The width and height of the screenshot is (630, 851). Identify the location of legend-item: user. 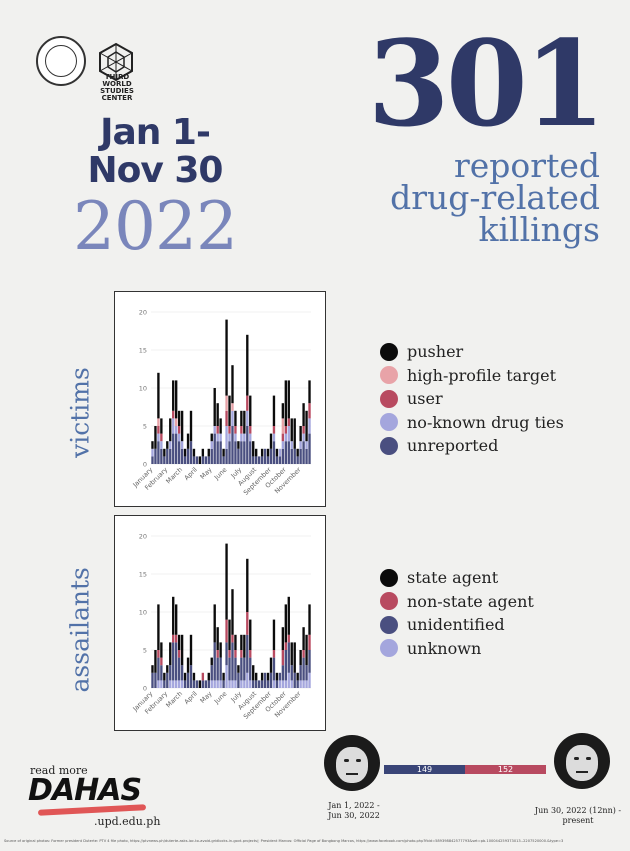
(472, 399).